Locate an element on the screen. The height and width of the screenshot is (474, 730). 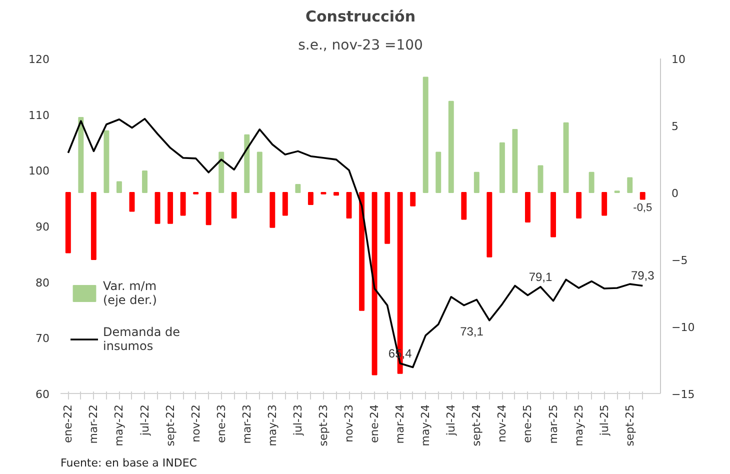
x-tick-label: sept-22 is located at coordinates (170, 425).